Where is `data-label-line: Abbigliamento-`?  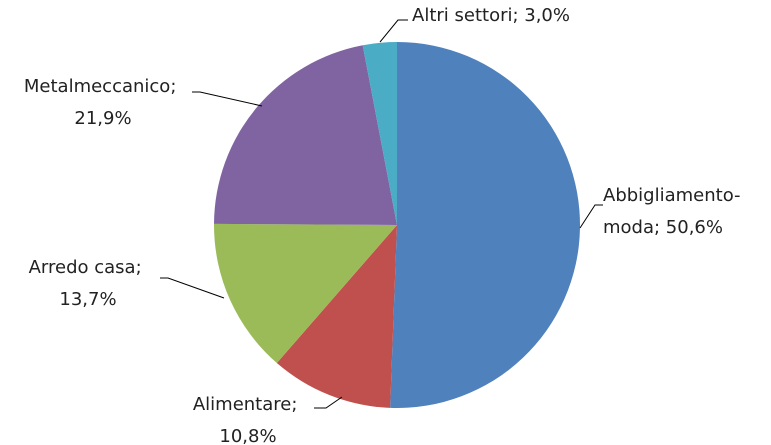
data-label-line: Abbigliamento- is located at coordinates (672, 195).